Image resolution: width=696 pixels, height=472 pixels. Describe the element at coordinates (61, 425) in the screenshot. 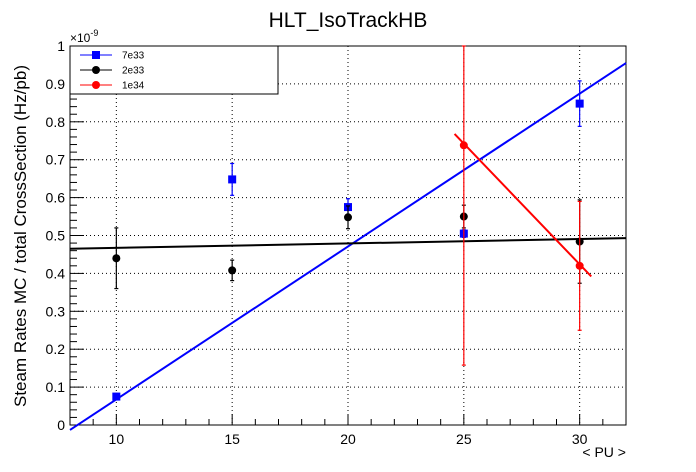

I see `y-tick-label: 0` at that location.